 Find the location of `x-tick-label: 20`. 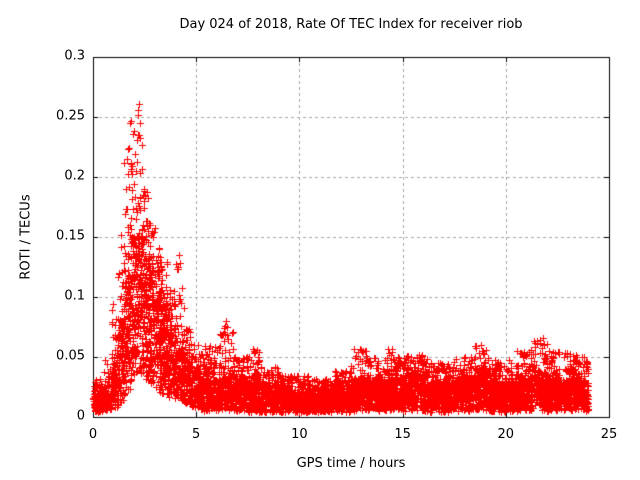

x-tick-label: 20 is located at coordinates (506, 434).